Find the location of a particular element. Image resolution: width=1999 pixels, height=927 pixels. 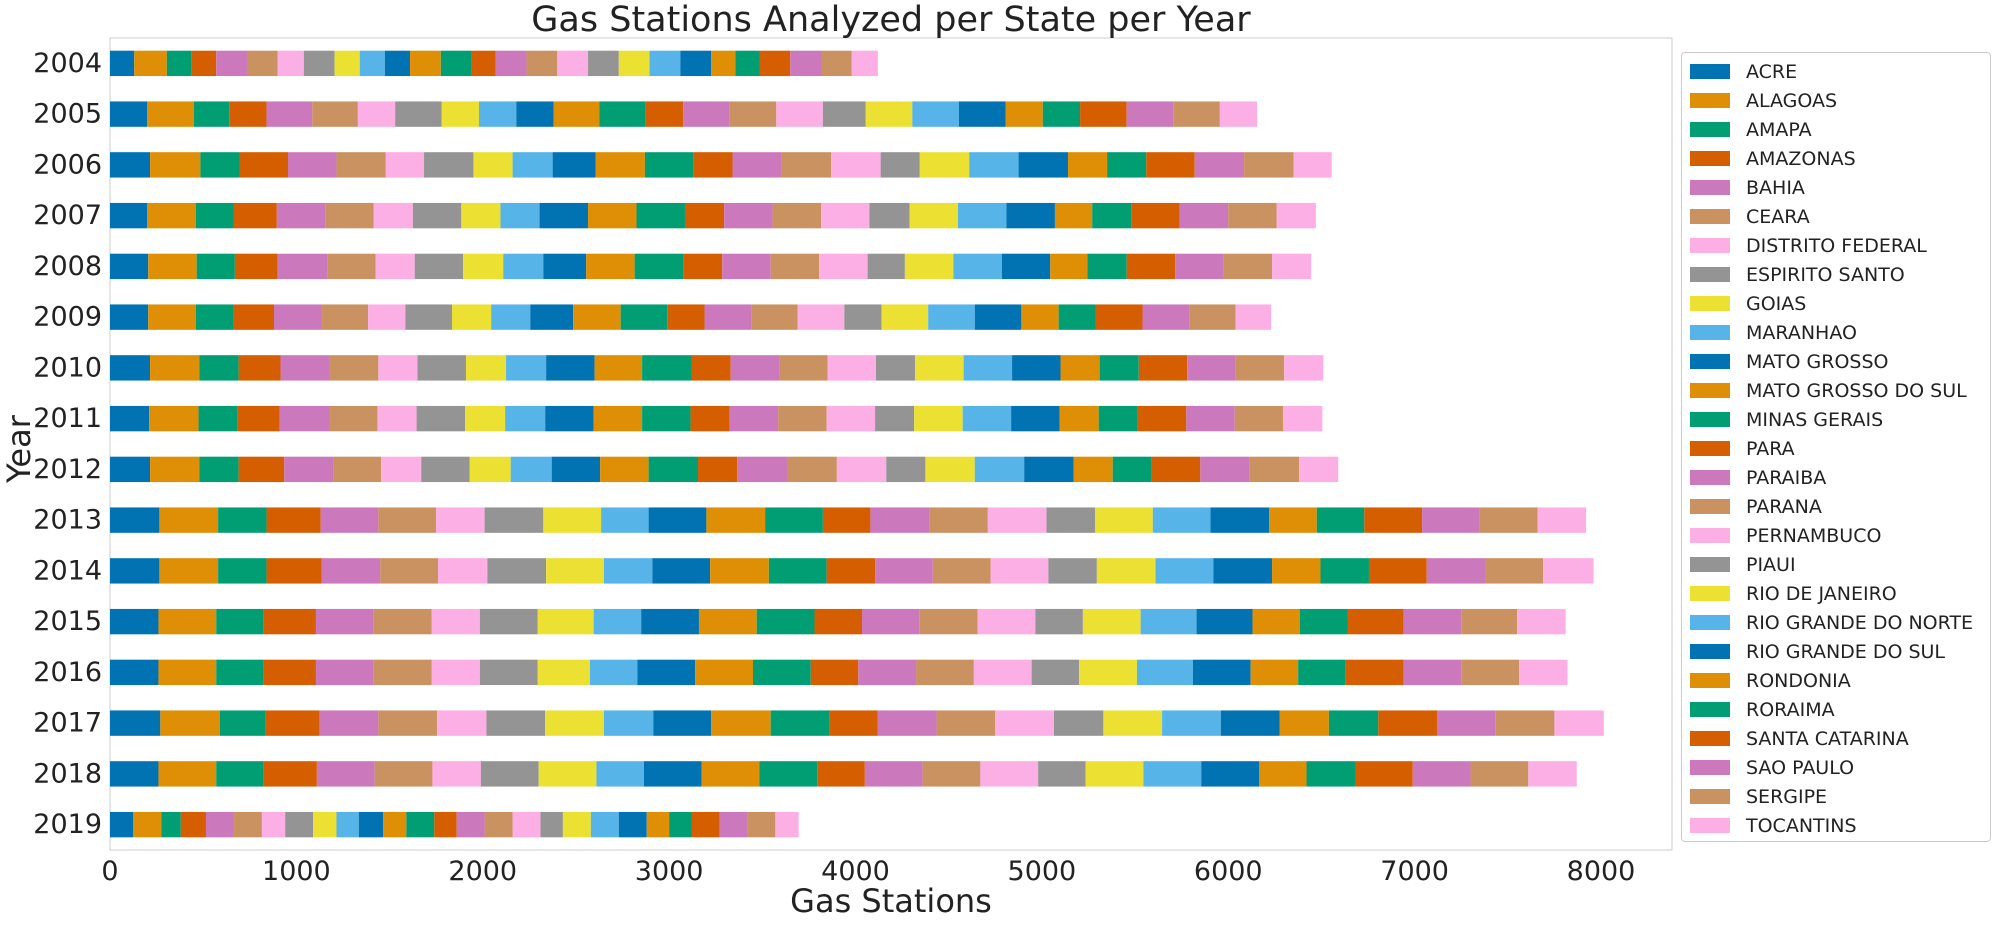

legend-item: PARA is located at coordinates (1836, 448).